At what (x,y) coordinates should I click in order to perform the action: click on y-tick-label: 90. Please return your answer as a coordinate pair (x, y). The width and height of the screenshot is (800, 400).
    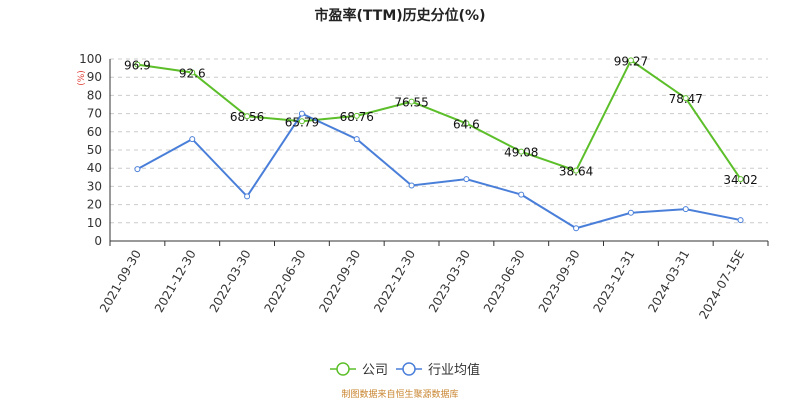
    Looking at the image, I should click on (94, 77).